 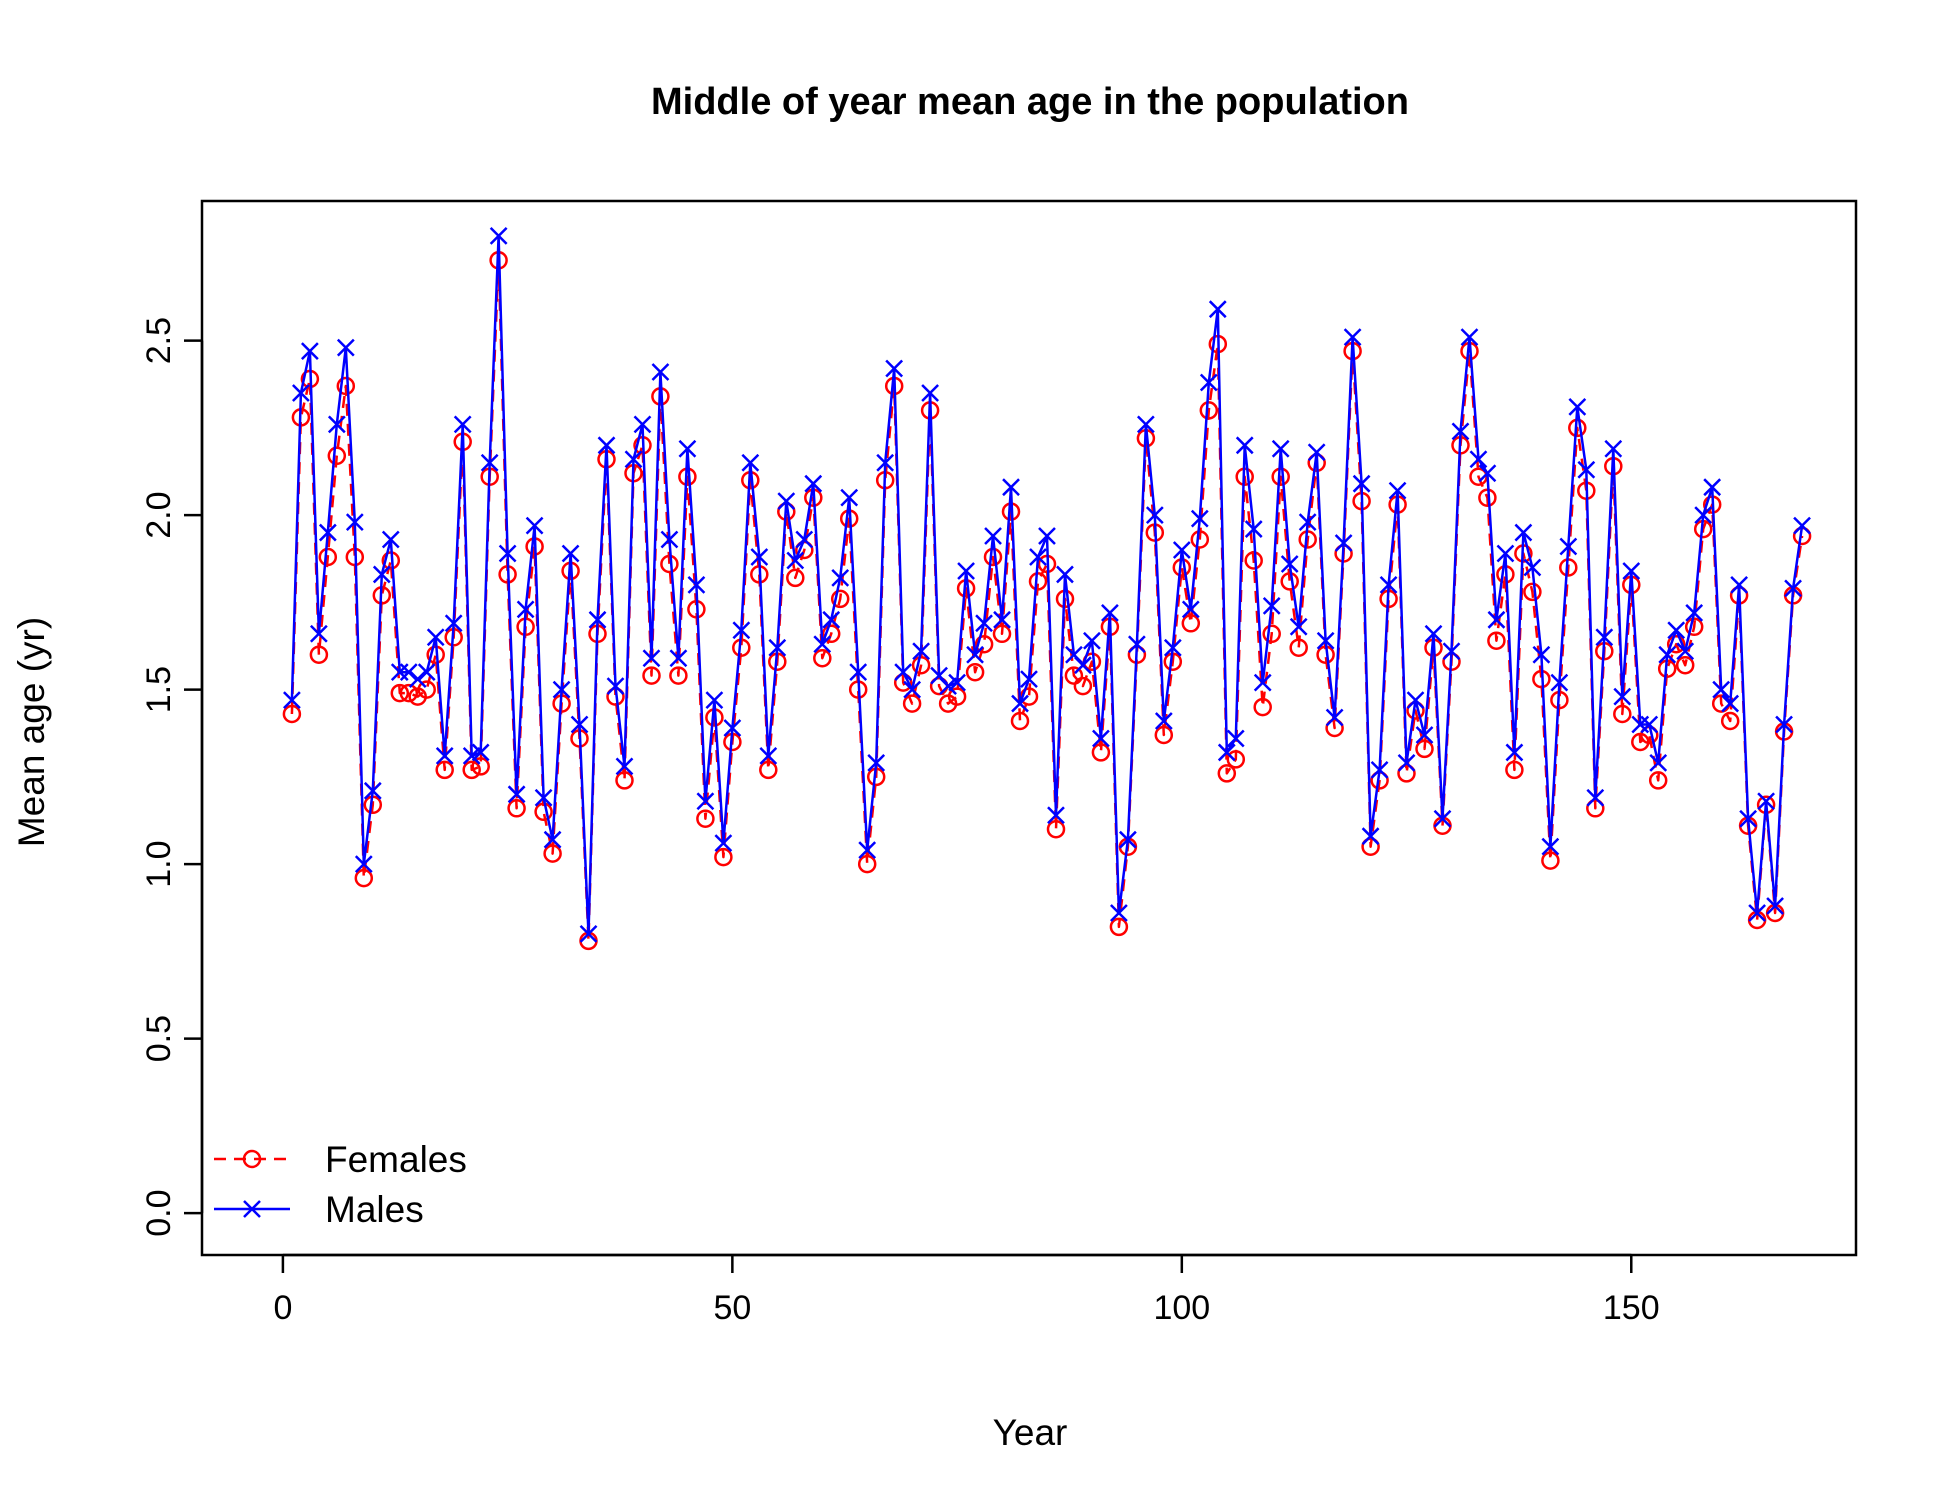 I want to click on legend-females-marker, so click(x=252, y=1159).